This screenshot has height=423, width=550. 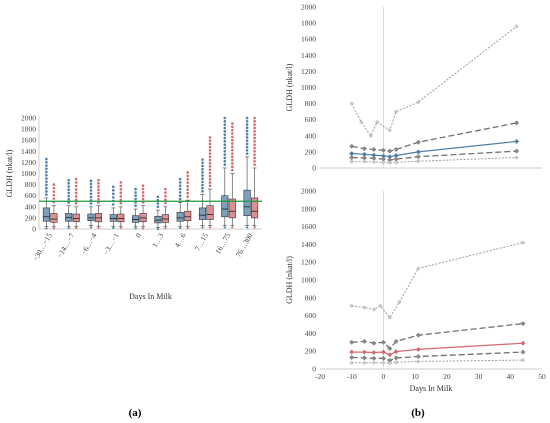 I want to click on x-axis-label: Days In Milk, so click(x=150, y=296).